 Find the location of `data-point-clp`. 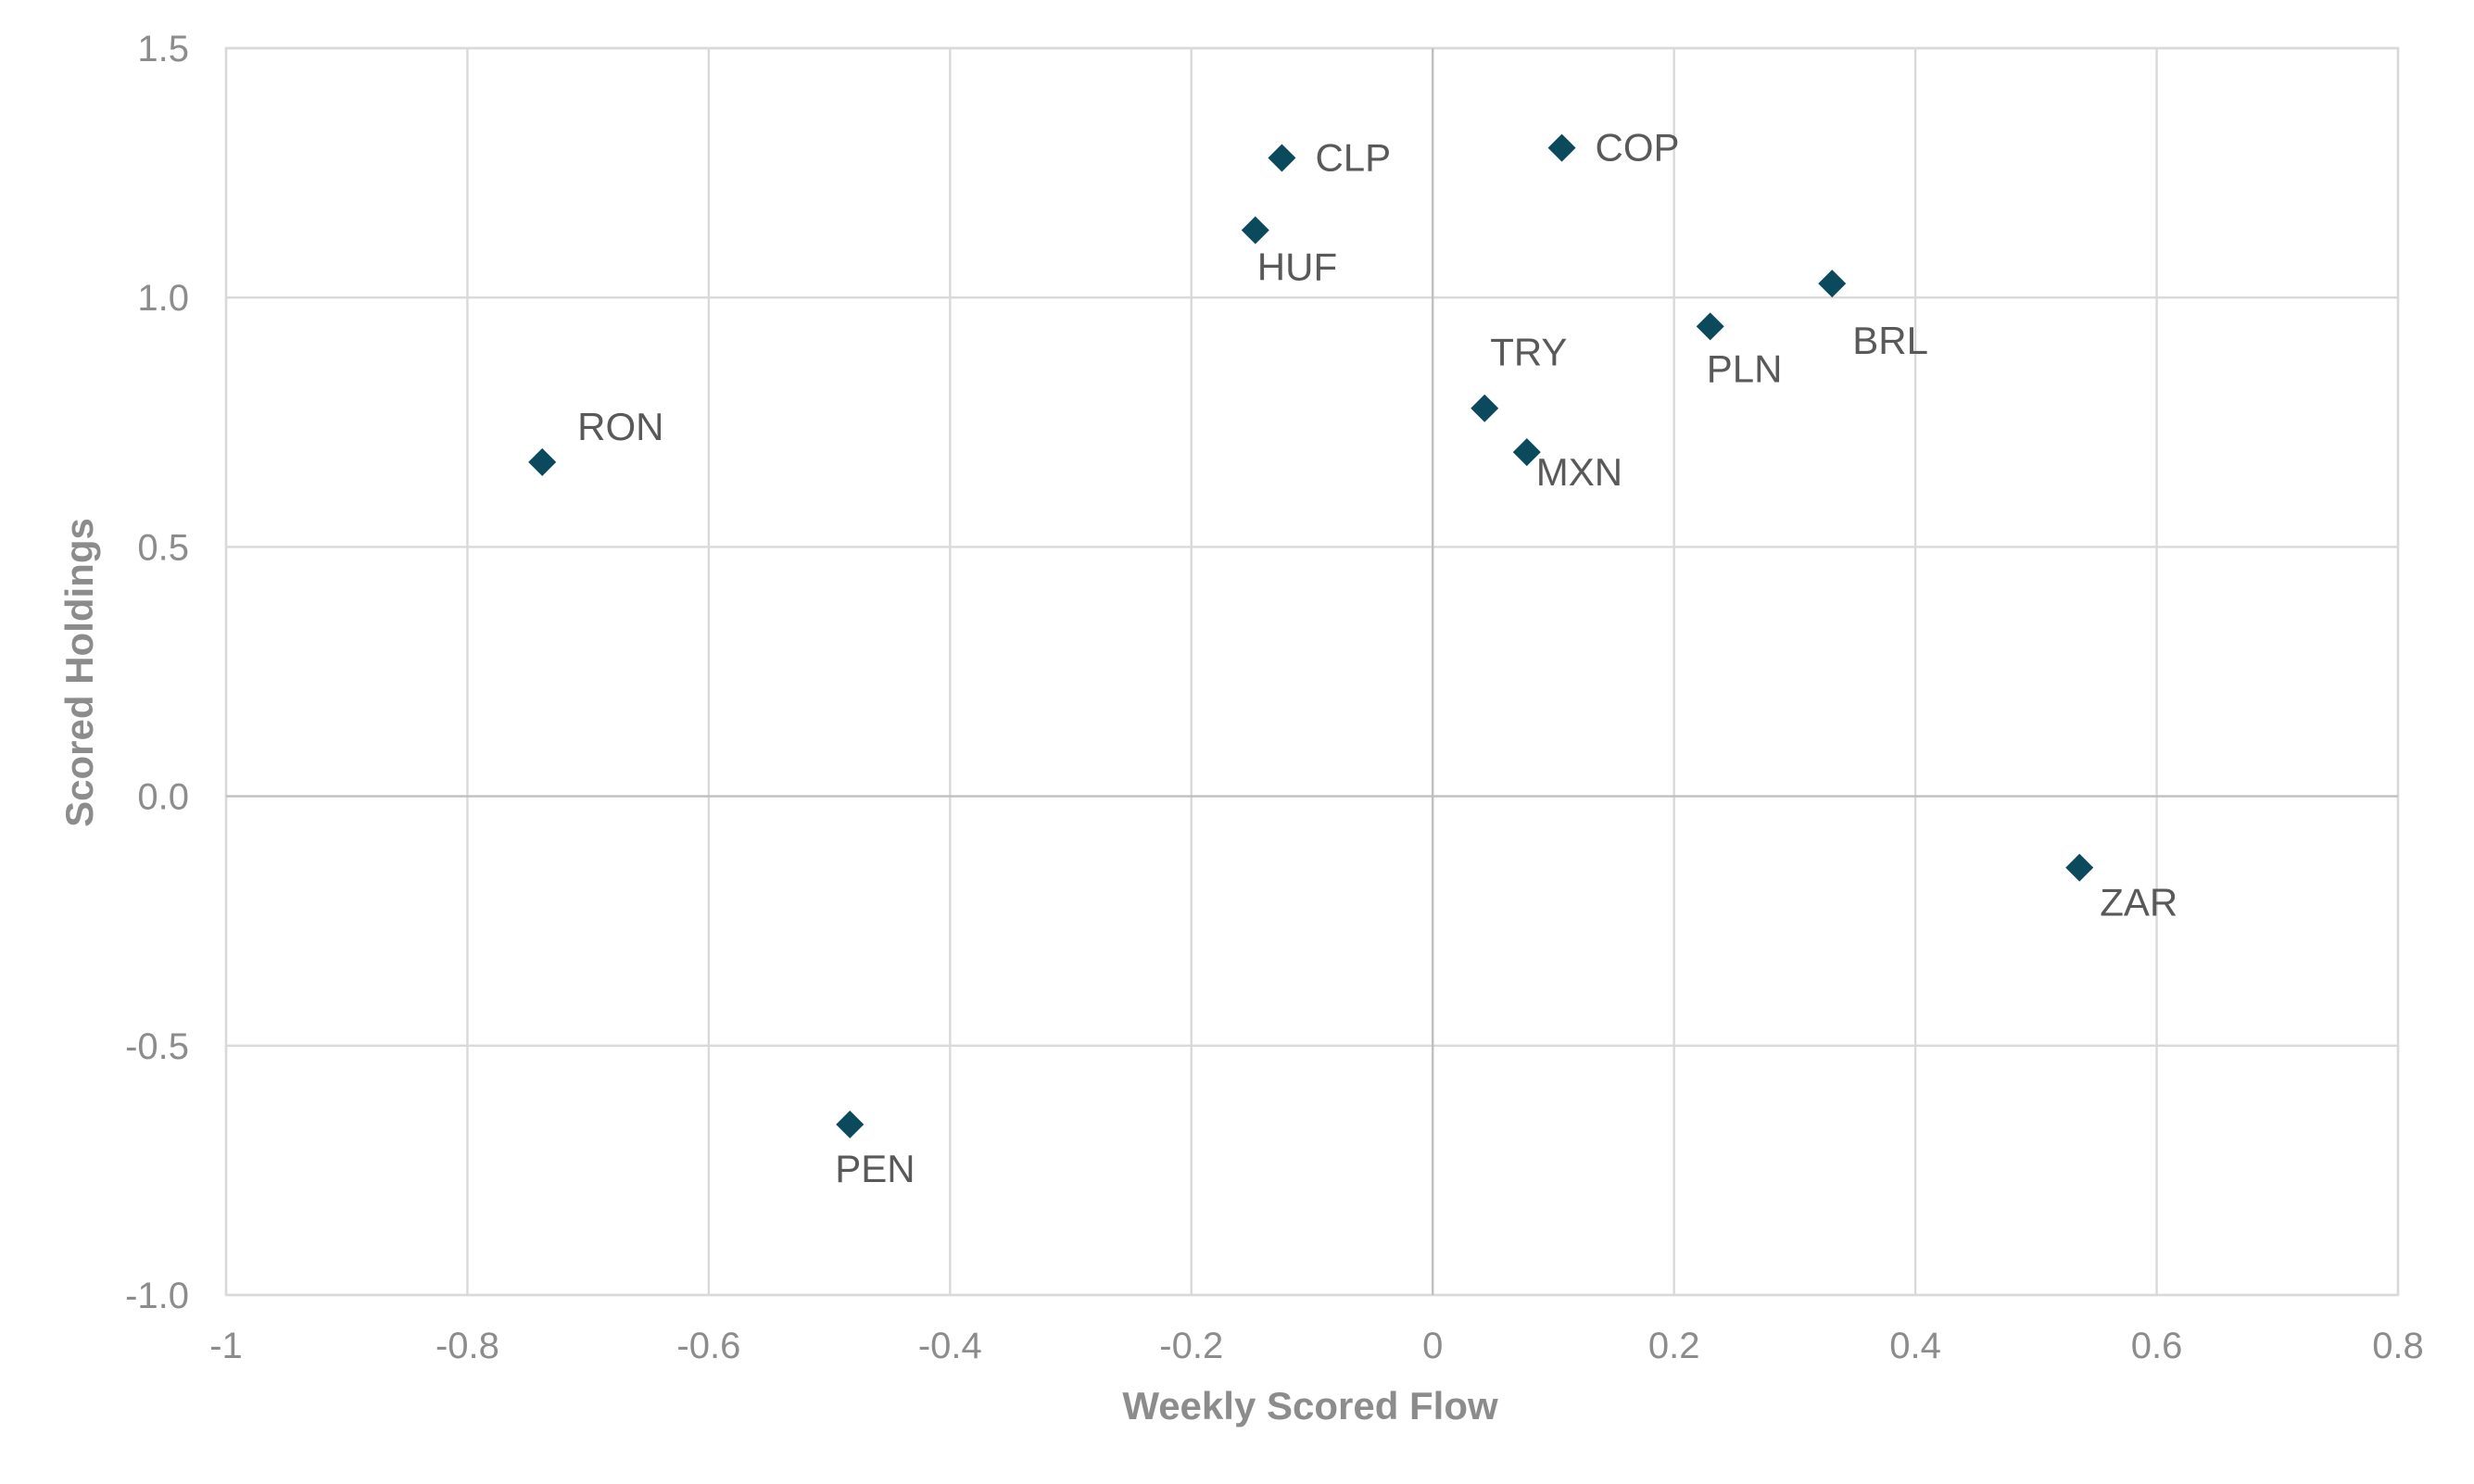

data-point-clp is located at coordinates (1282, 158).